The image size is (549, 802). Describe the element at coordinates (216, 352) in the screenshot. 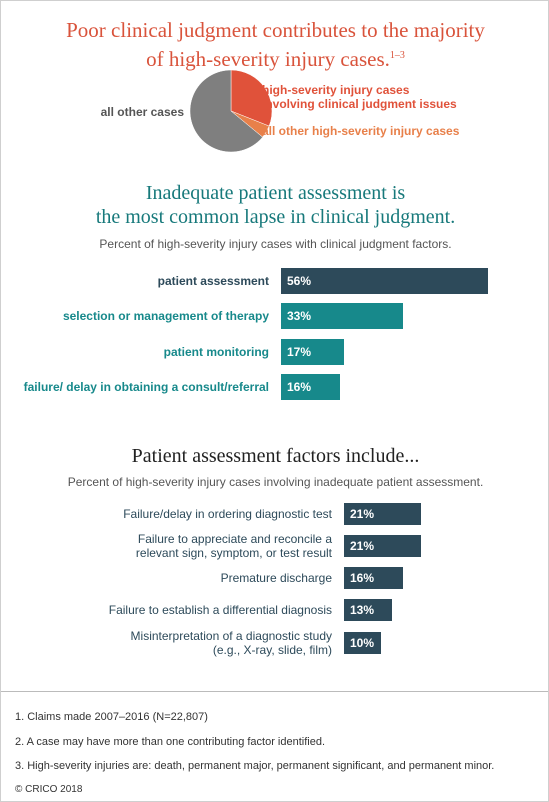

I see `category-label: patient monitoring` at that location.